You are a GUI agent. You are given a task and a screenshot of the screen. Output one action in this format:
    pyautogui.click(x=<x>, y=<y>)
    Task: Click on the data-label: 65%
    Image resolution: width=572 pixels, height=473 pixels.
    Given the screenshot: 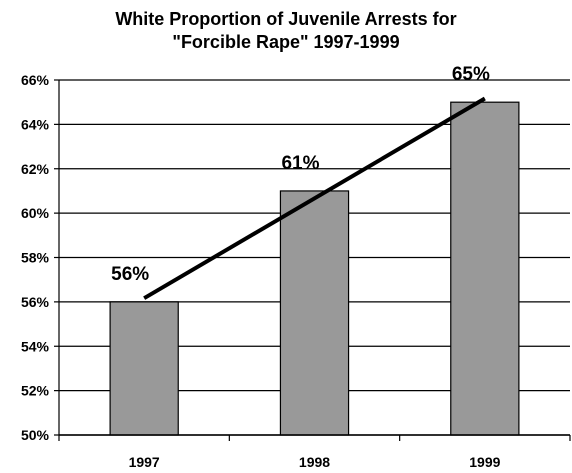 What is the action you would take?
    pyautogui.click(x=471, y=74)
    